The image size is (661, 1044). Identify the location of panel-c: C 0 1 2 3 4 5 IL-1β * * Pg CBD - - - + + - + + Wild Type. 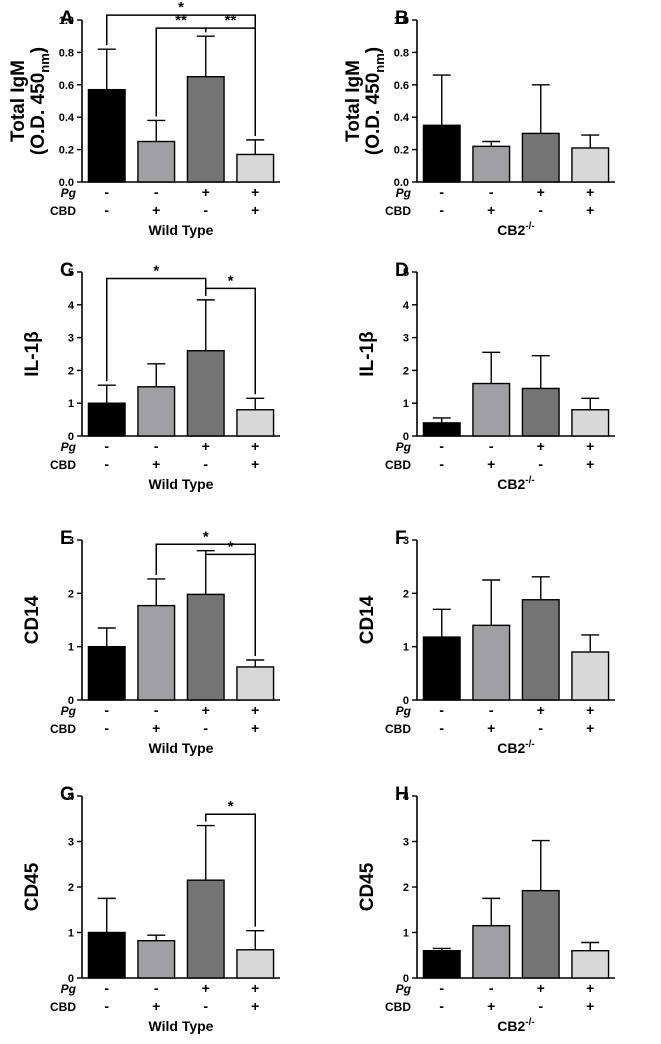
(151, 376).